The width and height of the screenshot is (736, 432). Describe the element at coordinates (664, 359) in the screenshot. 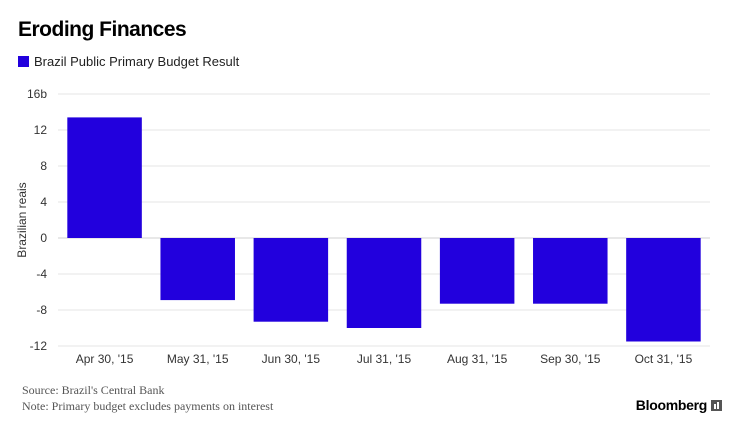

I see `x-tick-label: Oct 31, '15` at that location.